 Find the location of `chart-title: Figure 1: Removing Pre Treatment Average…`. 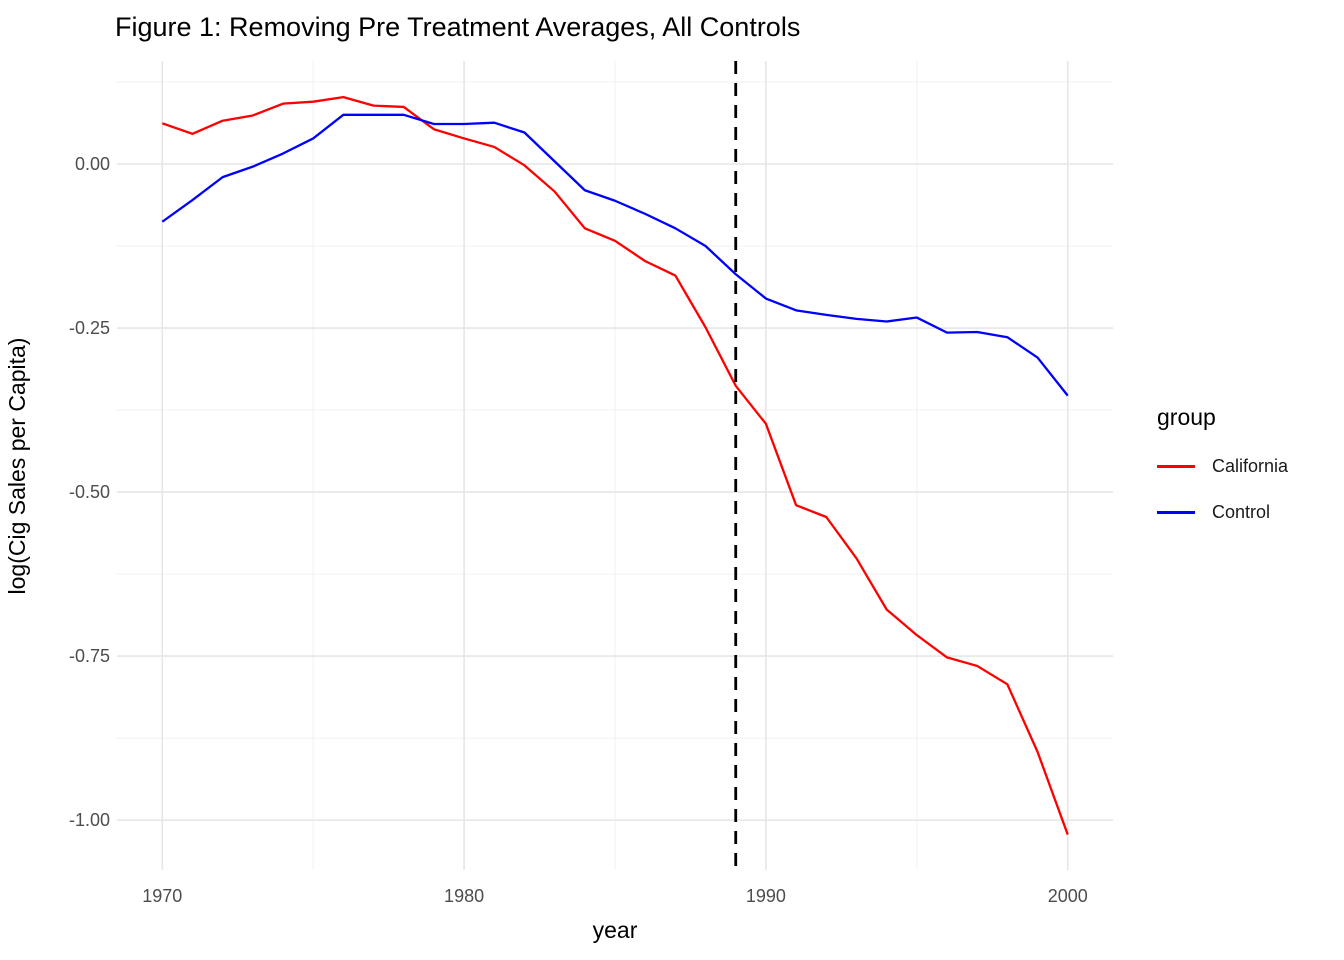

chart-title: Figure 1: Removing Pre Treatment Average… is located at coordinates (458, 27).